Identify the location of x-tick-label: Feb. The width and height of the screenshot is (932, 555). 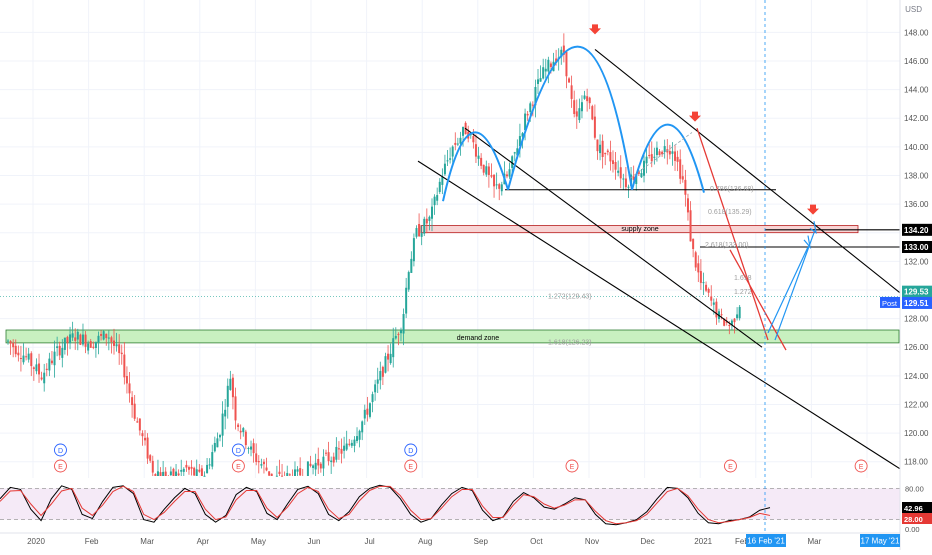
(742, 541).